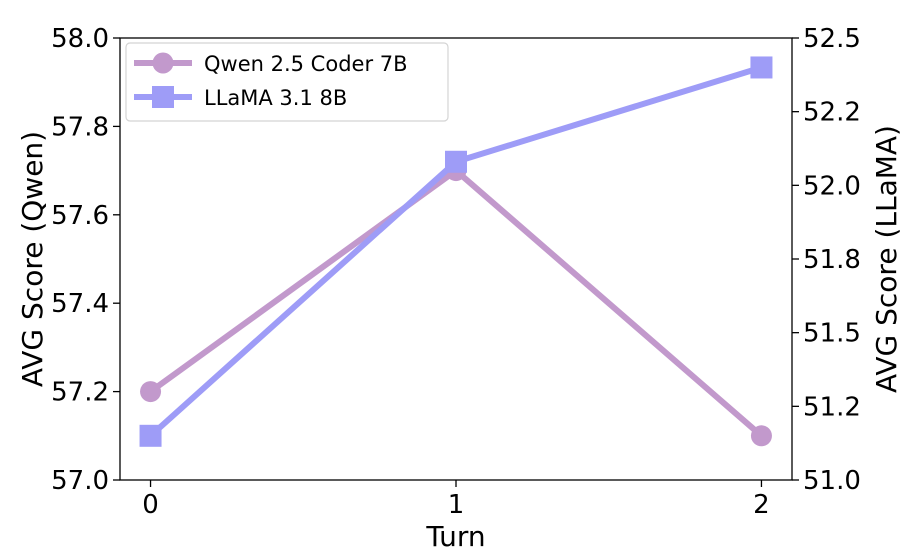 The image size is (904, 550). What do you see at coordinates (80, 481) in the screenshot?
I see `left-y-tick-label: 57.0` at bounding box center [80, 481].